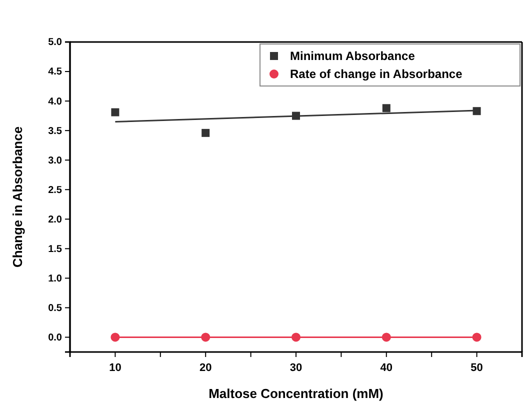 This screenshot has height=408, width=528. I want to click on y-axis-title: Change in Absorbance, so click(17, 197).